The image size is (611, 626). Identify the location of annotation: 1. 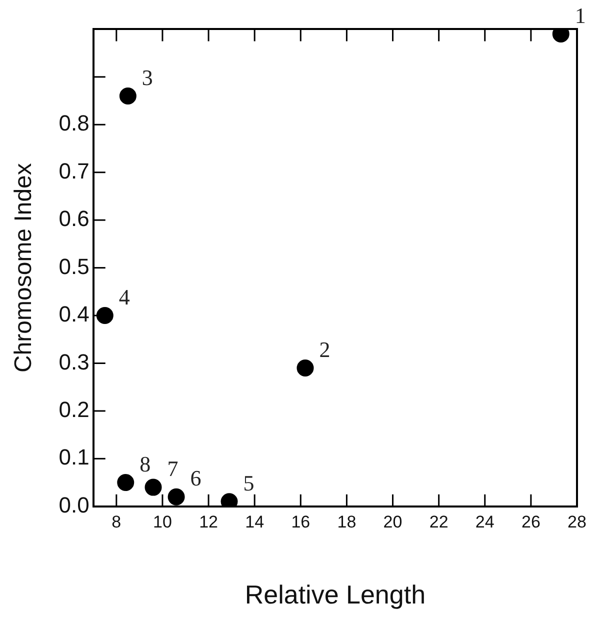
(580, 15).